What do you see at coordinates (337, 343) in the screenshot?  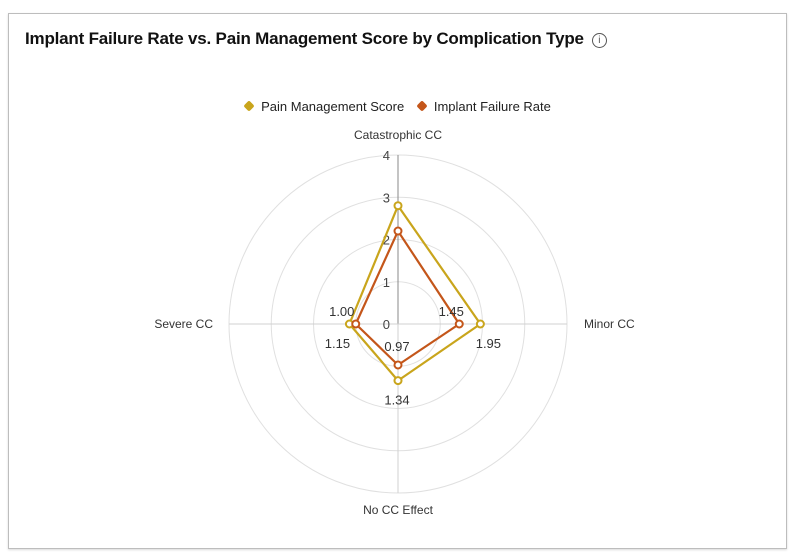 I see `data-label: 1.15` at bounding box center [337, 343].